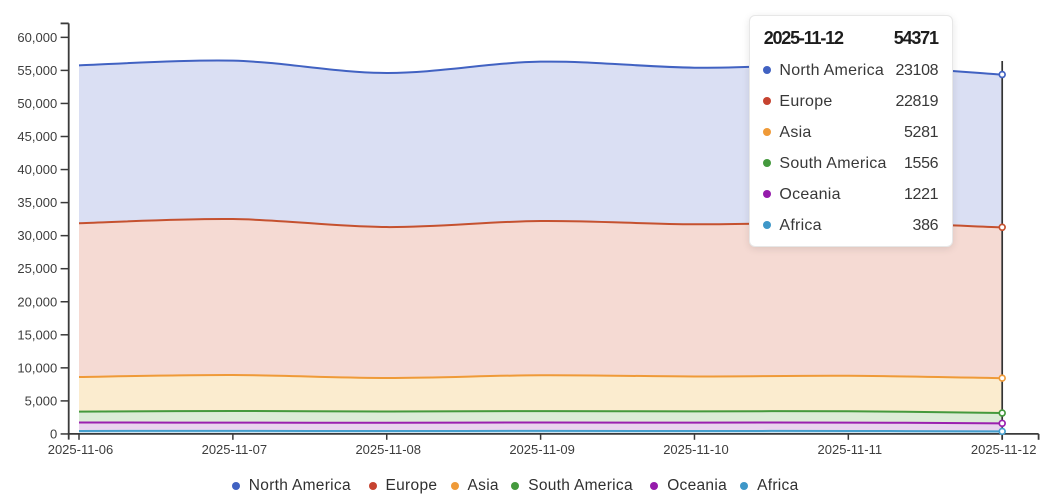  I want to click on svg-text: 2025-11-09, so click(542, 449).